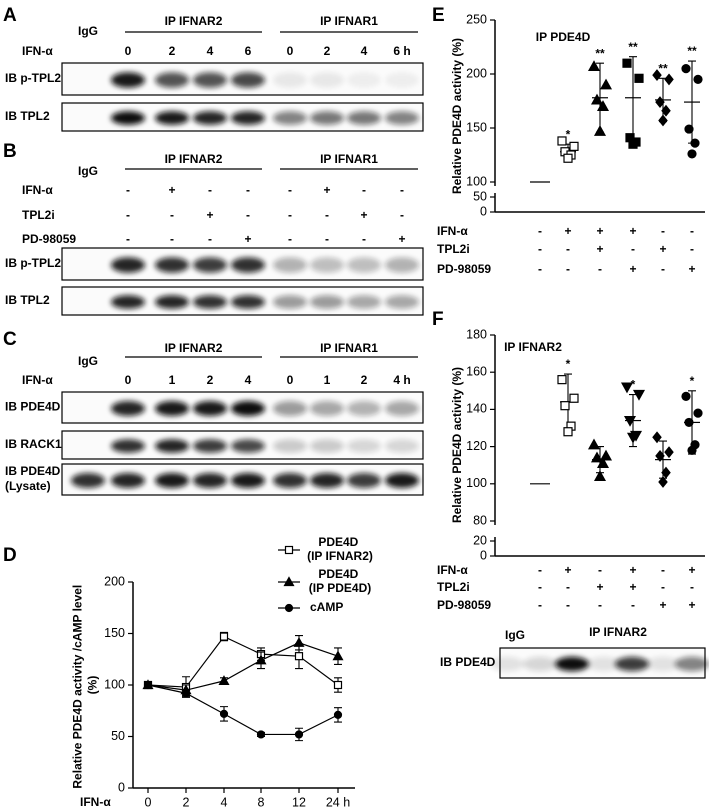 This screenshot has width=709, height=812. I want to click on lane-label: 6, so click(248, 51).